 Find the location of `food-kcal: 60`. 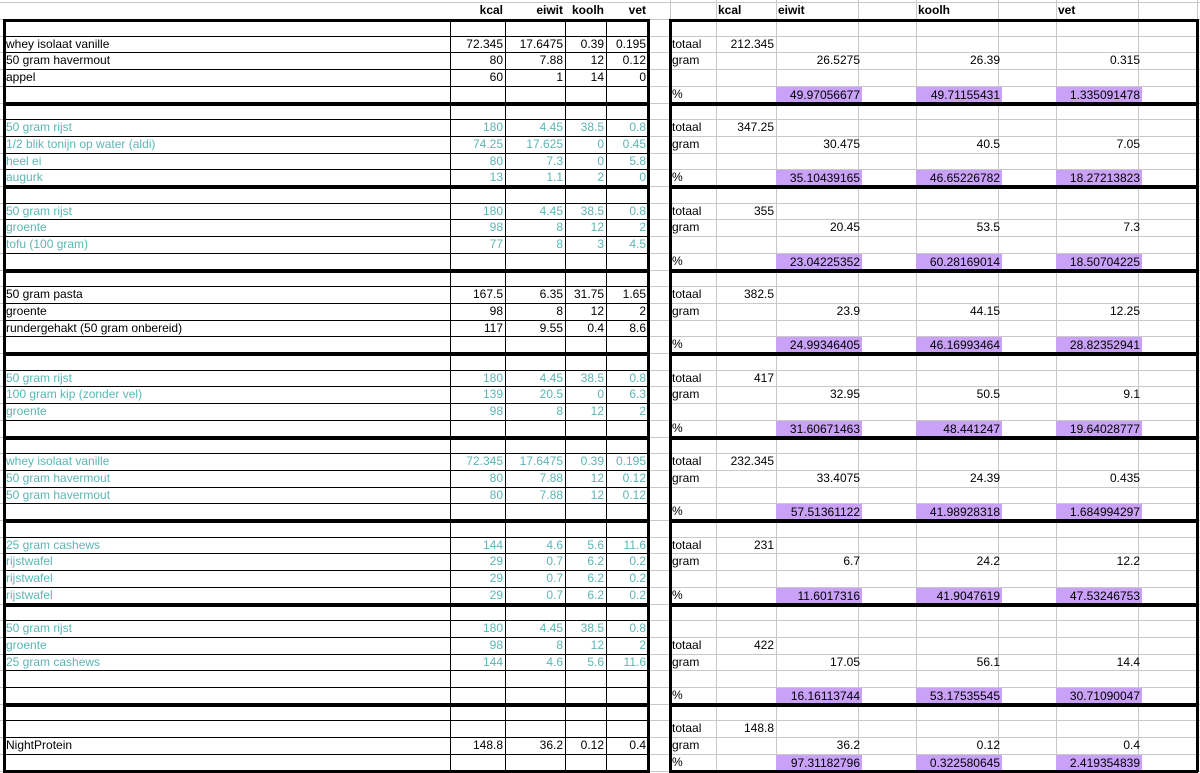

food-kcal: 60 is located at coordinates (496, 77).